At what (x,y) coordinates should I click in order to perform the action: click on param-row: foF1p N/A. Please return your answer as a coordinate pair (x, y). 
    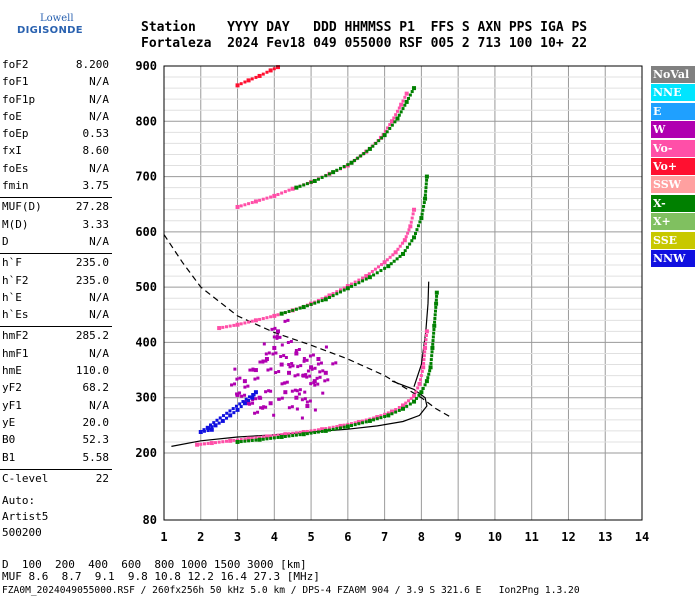
    Looking at the image, I should click on (56, 101).